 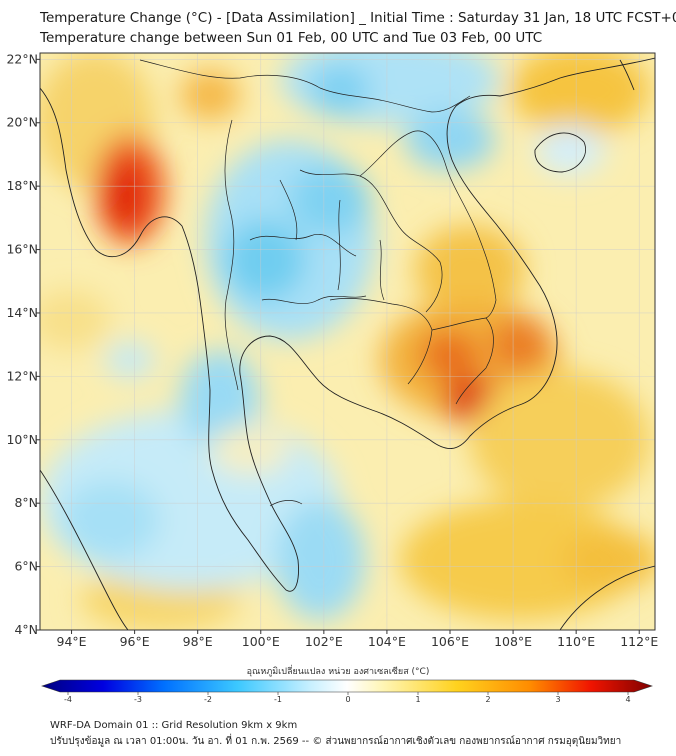 What do you see at coordinates (627, 75) in the screenshot?
I see `coastline-taiwan` at bounding box center [627, 75].